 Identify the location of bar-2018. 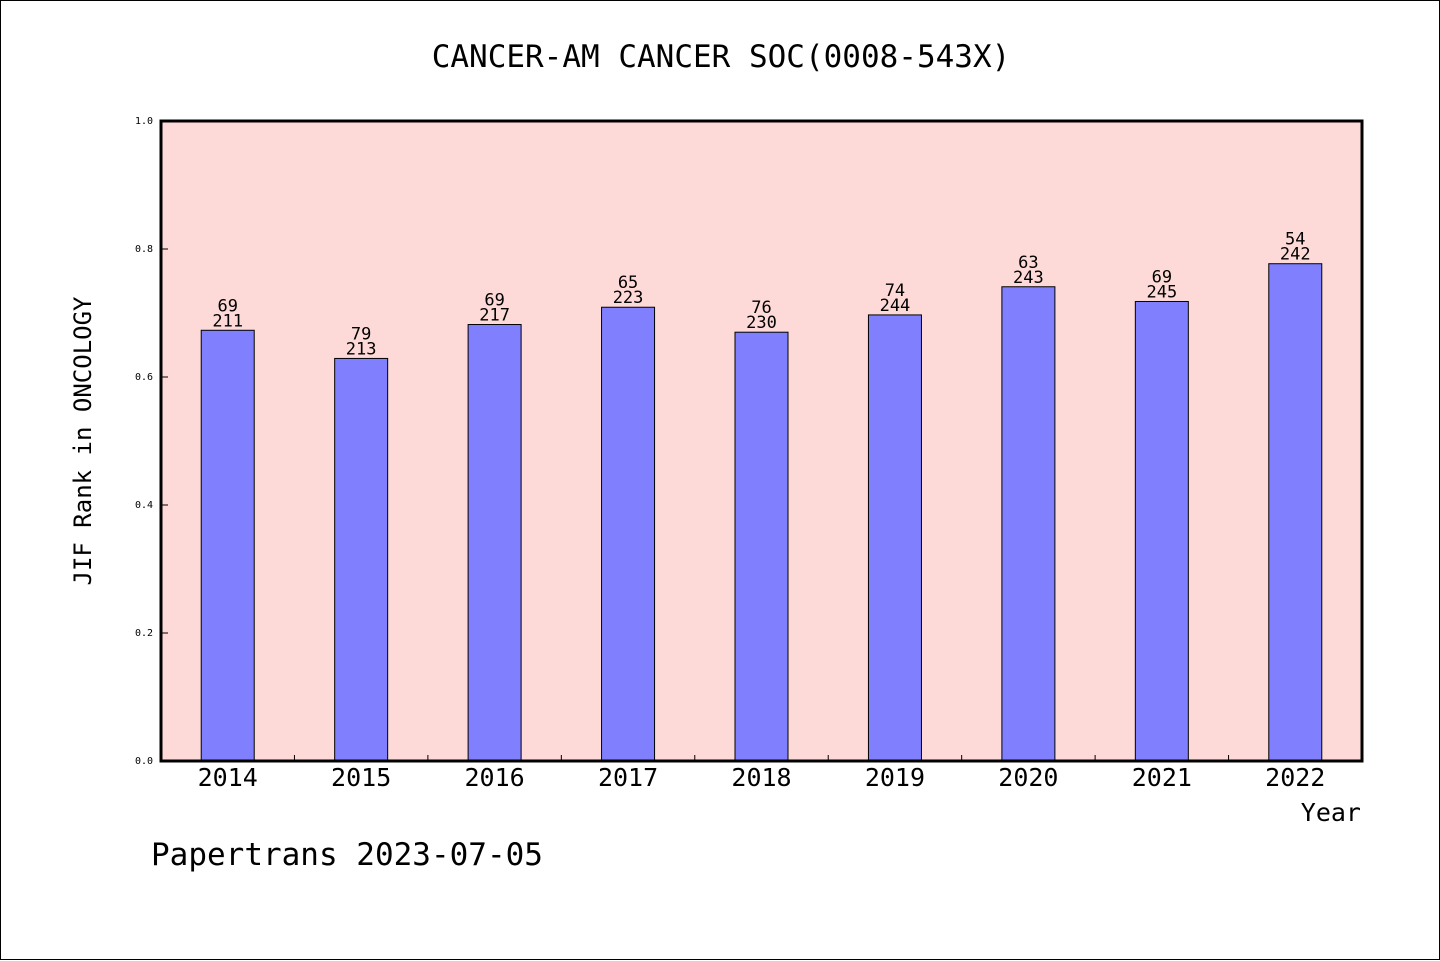
(761, 546).